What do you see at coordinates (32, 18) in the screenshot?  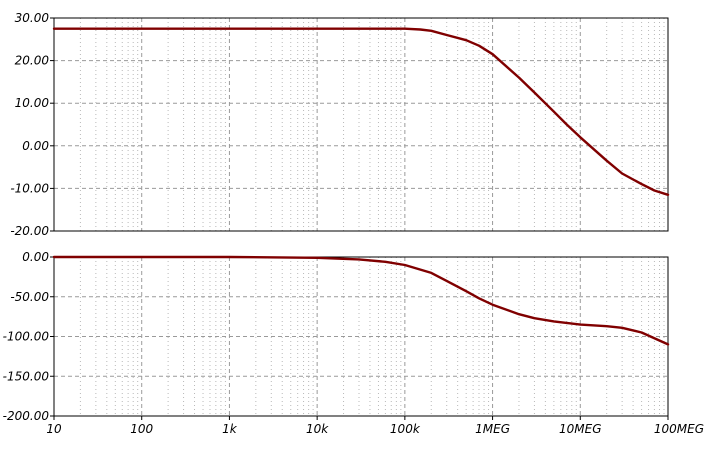 I see `y-tick-label: 30.00` at bounding box center [32, 18].